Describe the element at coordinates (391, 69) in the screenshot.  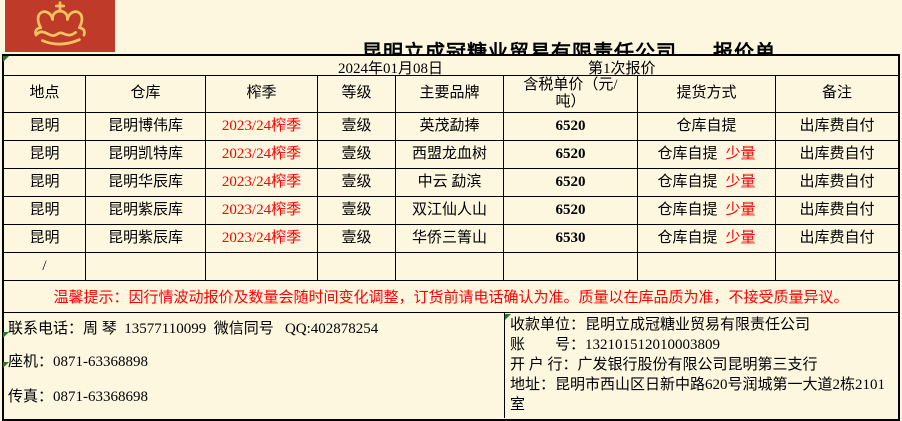
I see `quote-date: 2024年01月08日` at that location.